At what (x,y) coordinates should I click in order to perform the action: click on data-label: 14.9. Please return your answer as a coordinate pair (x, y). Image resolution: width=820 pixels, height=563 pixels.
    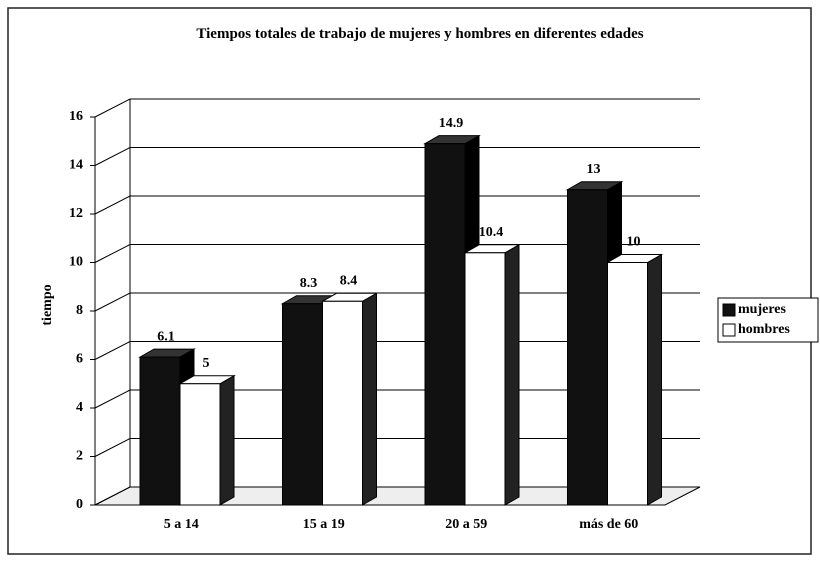
    Looking at the image, I should click on (451, 123).